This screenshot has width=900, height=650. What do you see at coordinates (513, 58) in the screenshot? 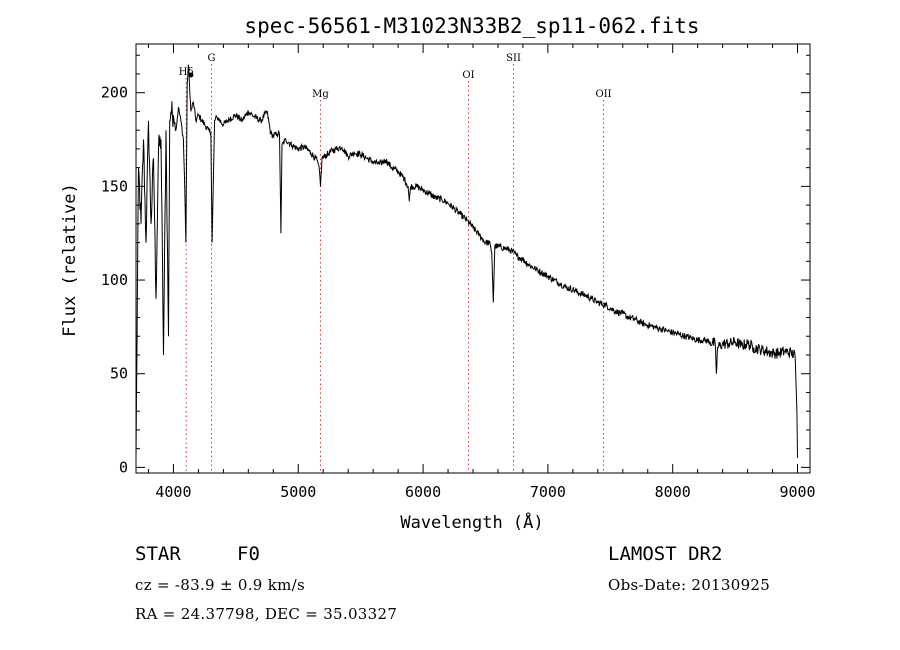
I see `line-marker-label: SII` at bounding box center [513, 58].